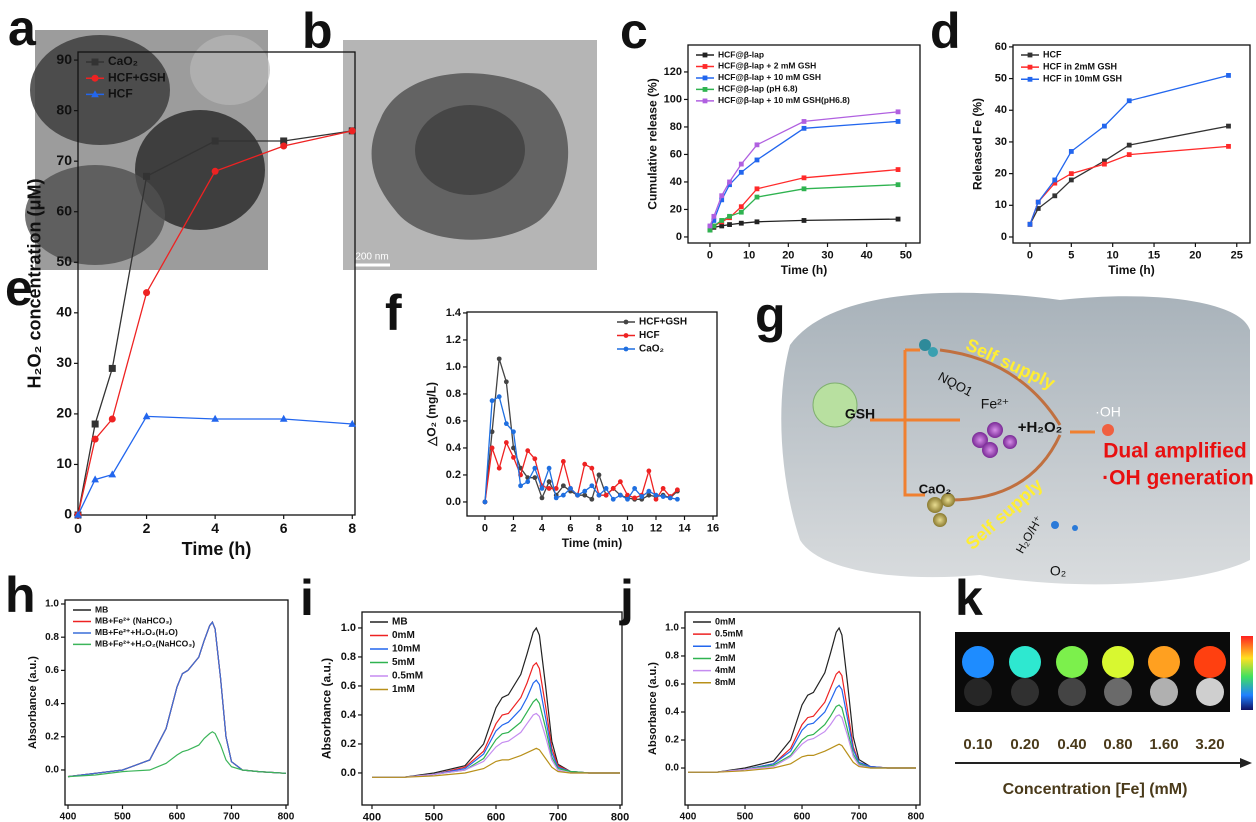 The height and width of the screenshot is (822, 1256). What do you see at coordinates (558, 817) in the screenshot?
I see `x-tick-label: 700` at bounding box center [558, 817].